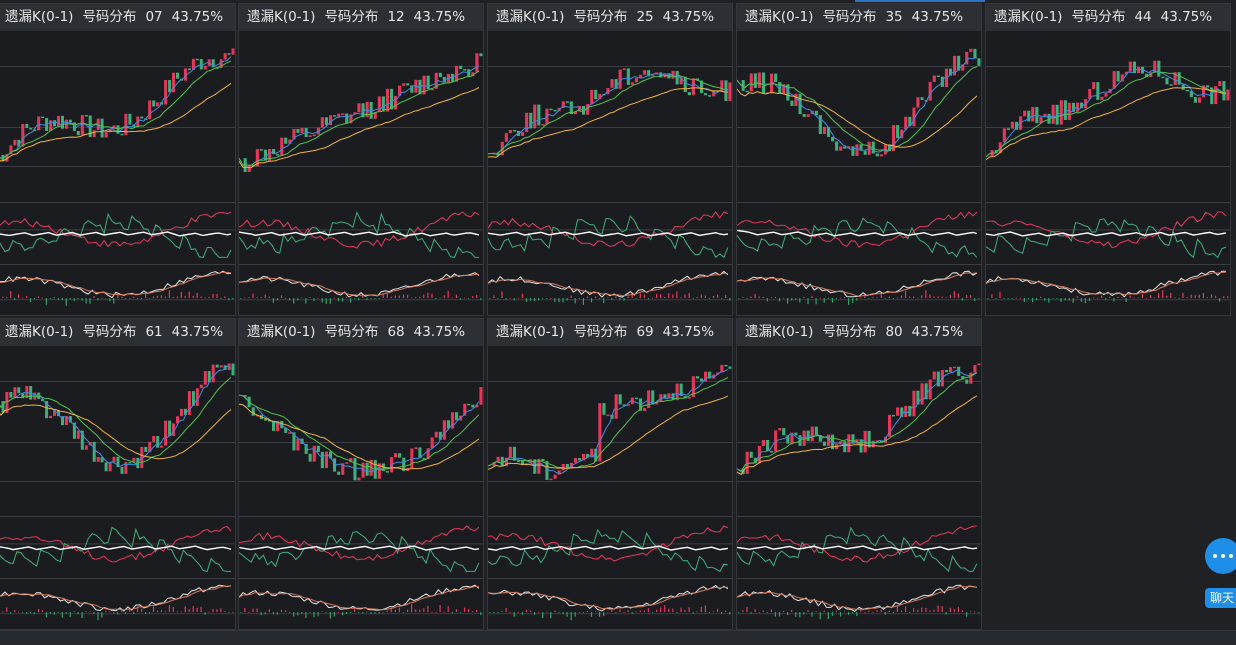 This screenshot has height=645, width=1236. Describe the element at coordinates (610, 474) in the screenshot. I see `chart-panel-69: 遗漏K(0-1) 号码分布 69 43.75%` at that location.